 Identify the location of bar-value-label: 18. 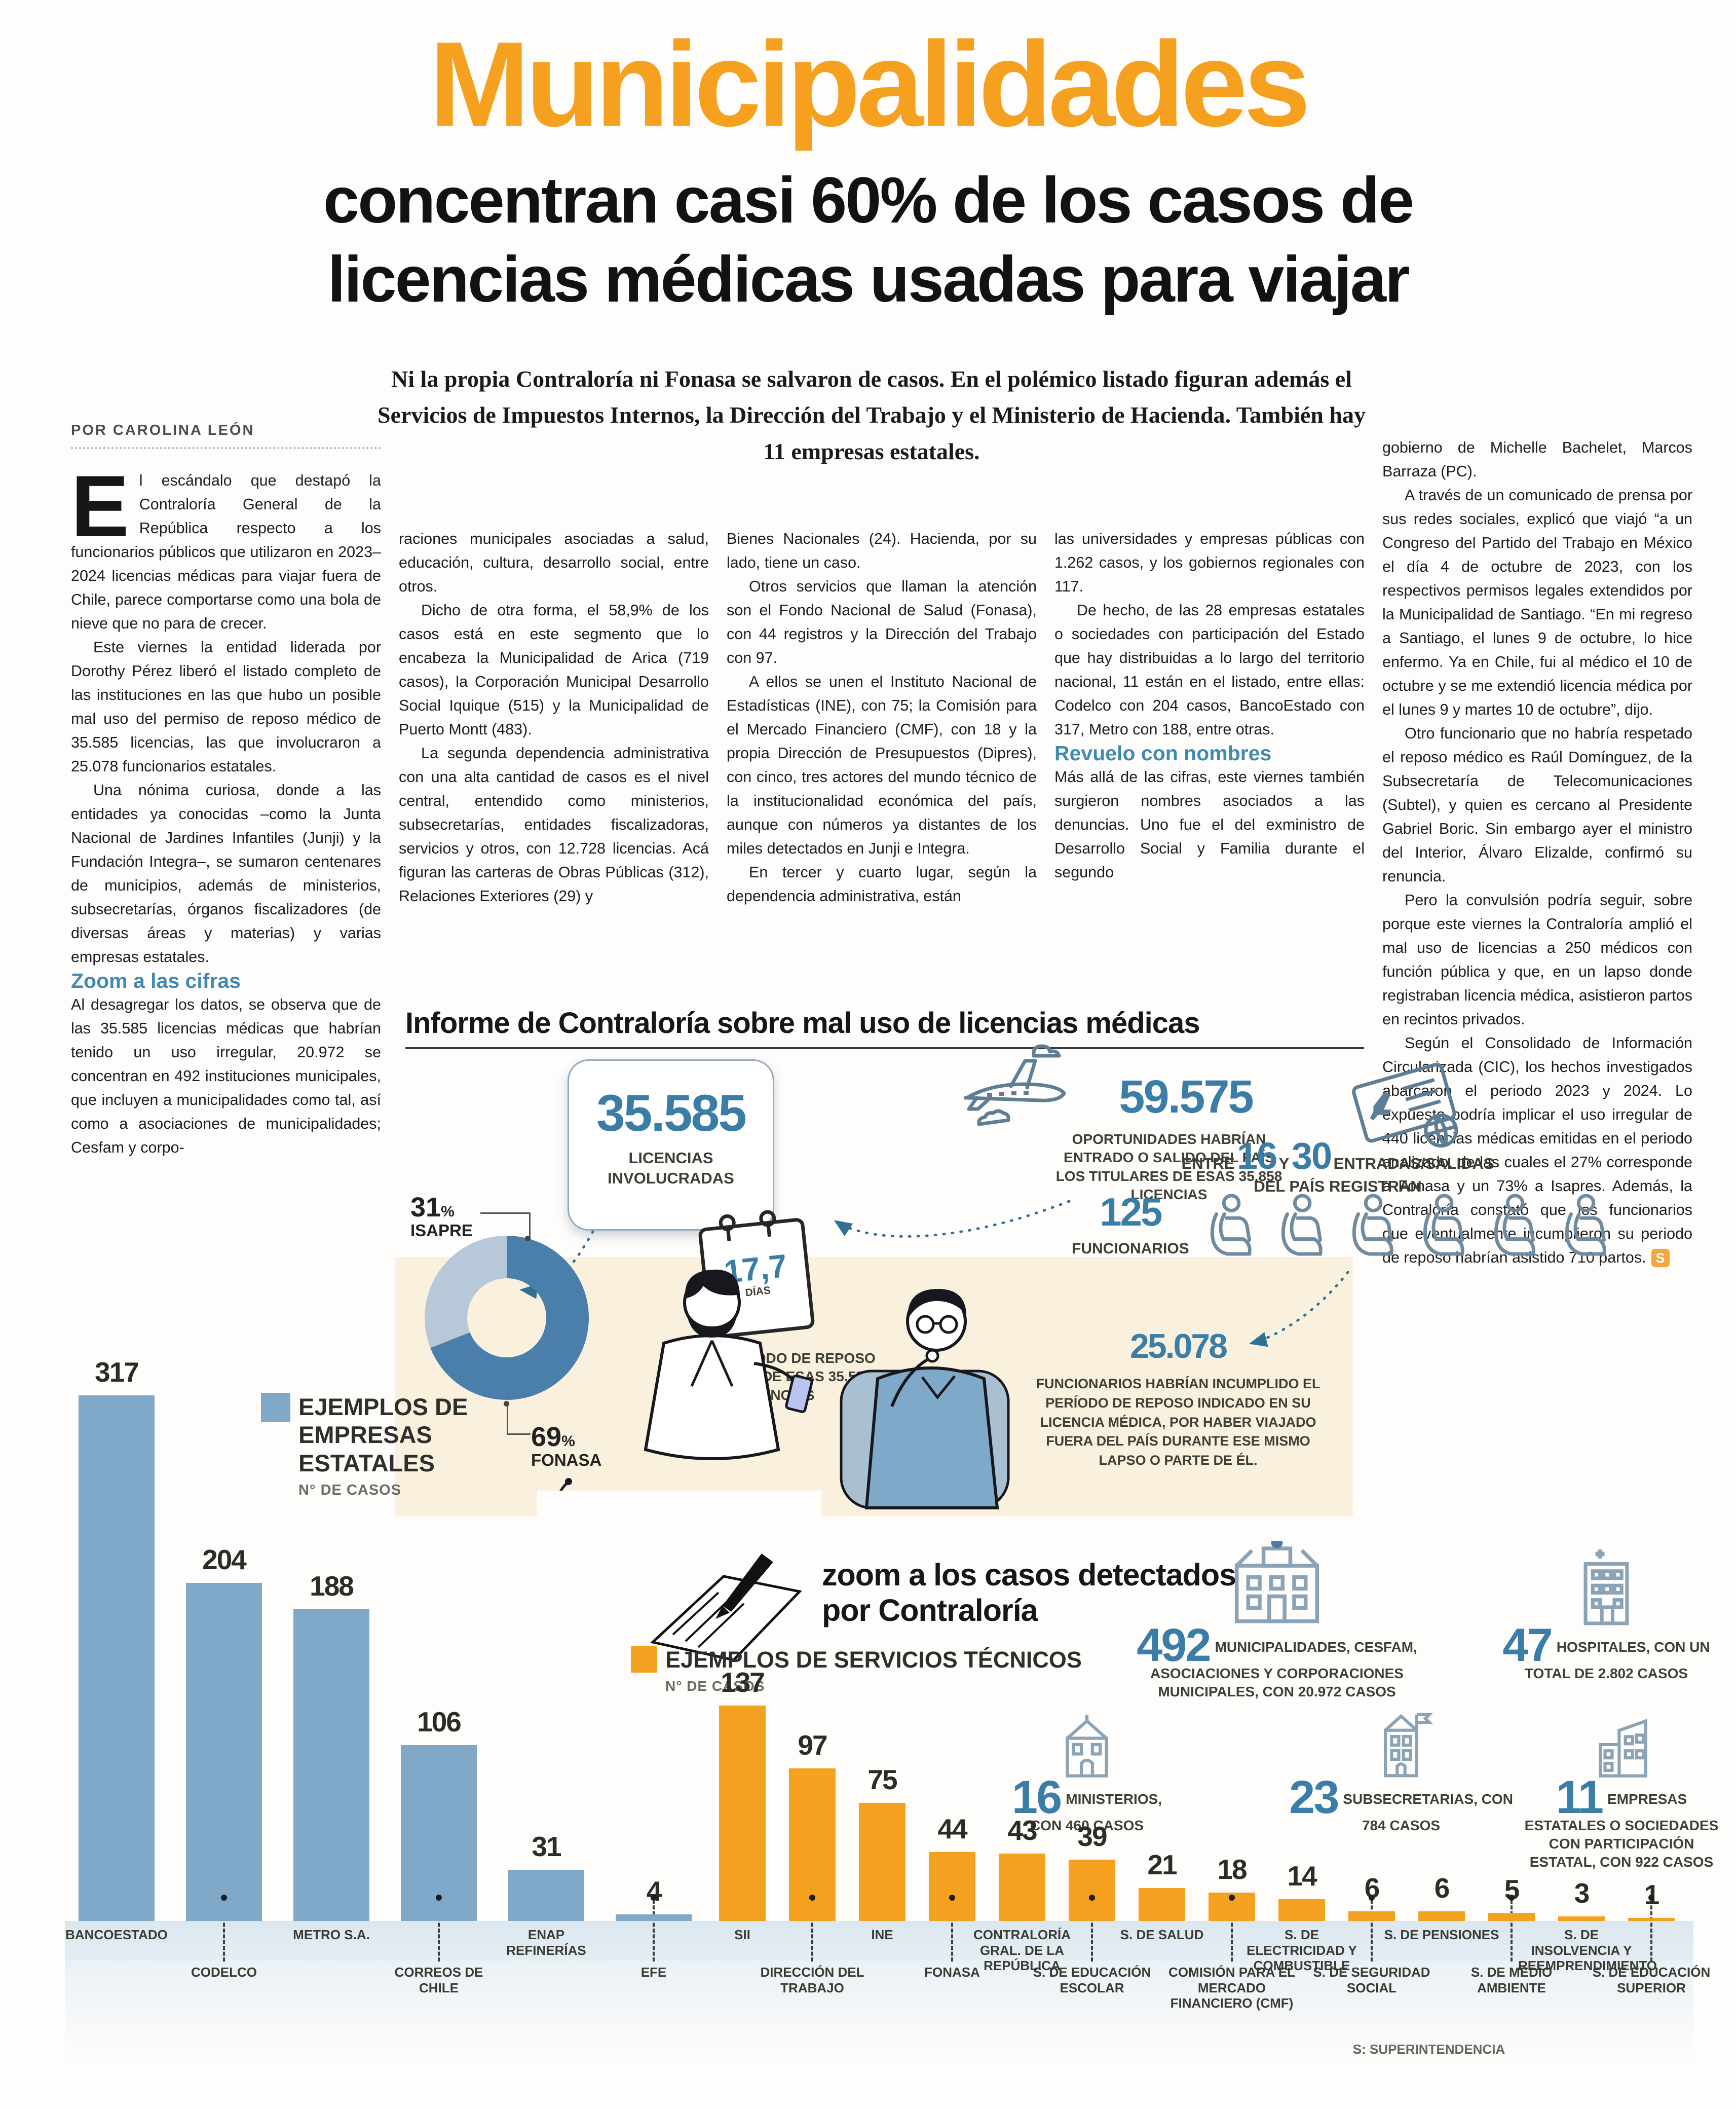
(1232, 1869).